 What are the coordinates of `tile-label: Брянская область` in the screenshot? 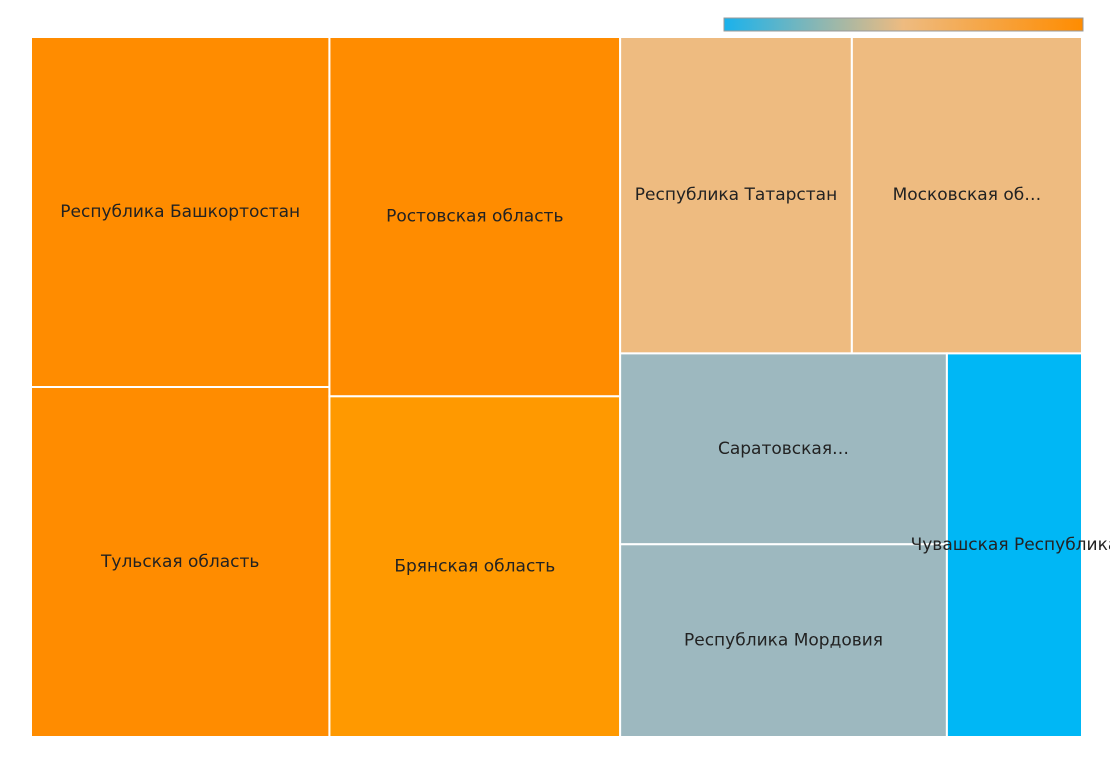 It's located at (474, 567).